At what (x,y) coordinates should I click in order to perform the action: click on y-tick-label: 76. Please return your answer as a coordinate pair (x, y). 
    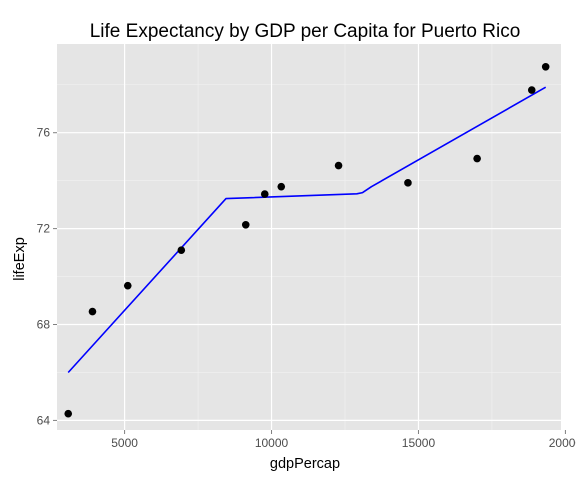
    Looking at the image, I should click on (44, 133).